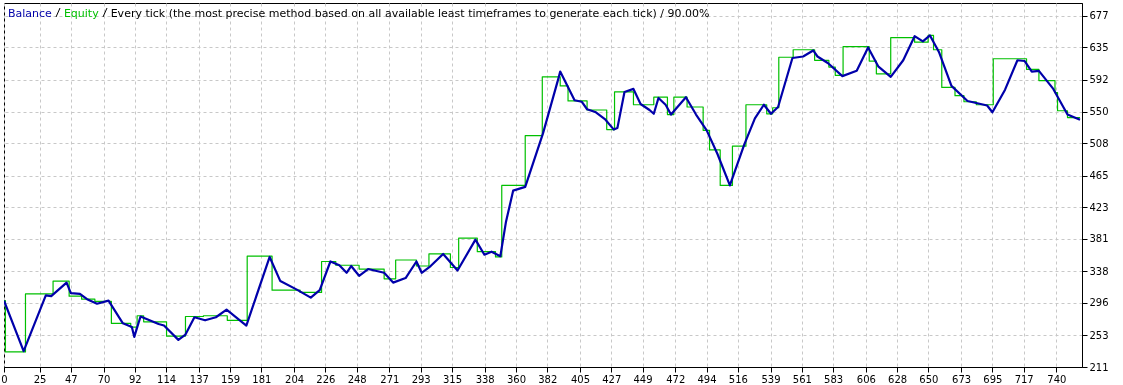 This screenshot has width=1123, height=385. What do you see at coordinates (421, 379) in the screenshot?
I see `x-tick-label: 293` at bounding box center [421, 379].